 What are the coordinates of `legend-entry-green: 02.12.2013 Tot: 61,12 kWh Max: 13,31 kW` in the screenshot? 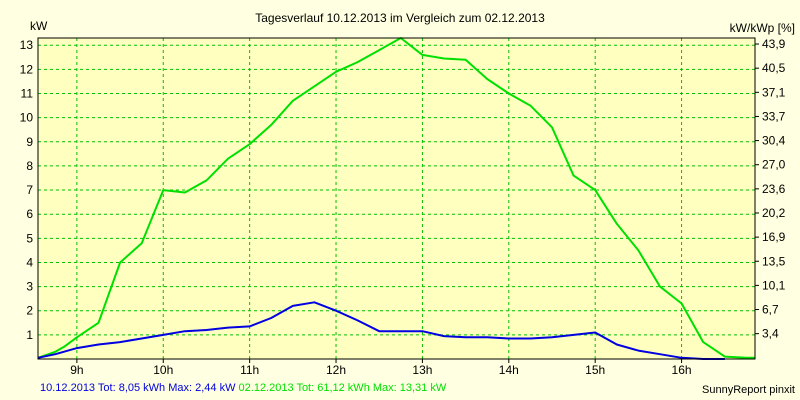 It's located at (342, 388).